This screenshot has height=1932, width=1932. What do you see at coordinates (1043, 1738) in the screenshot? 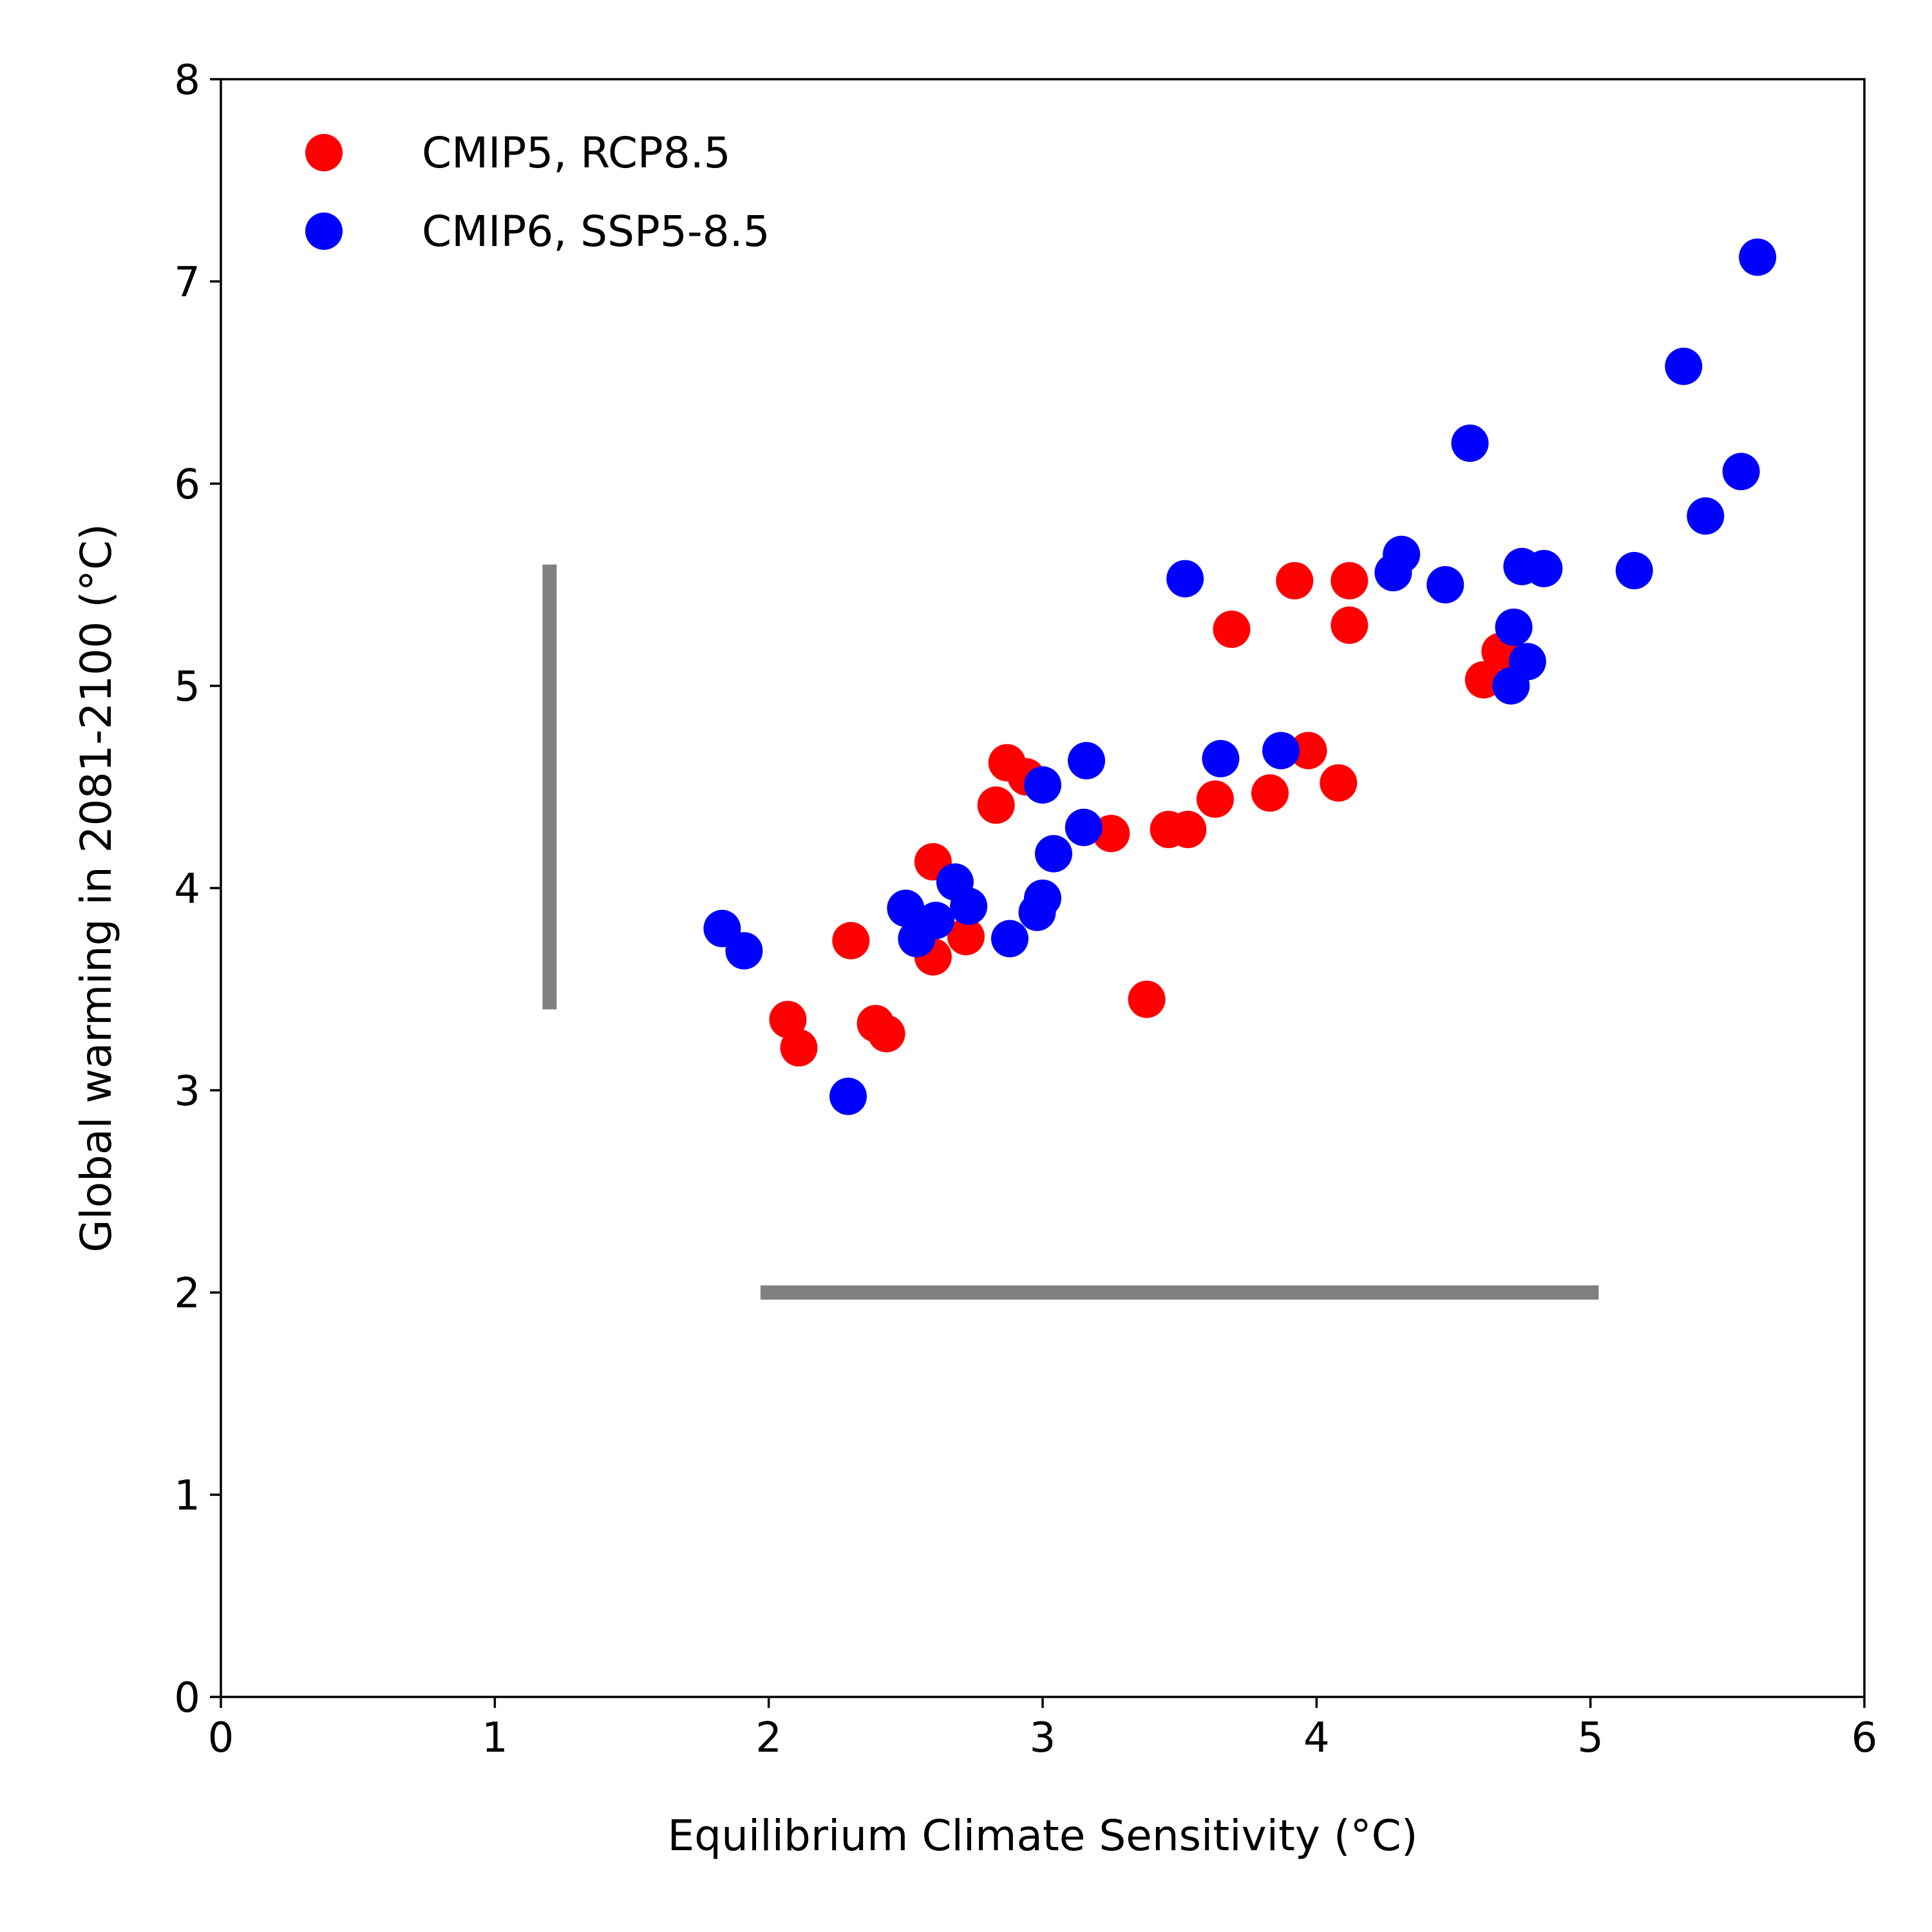
I see `x-tick-label: 3` at bounding box center [1043, 1738].